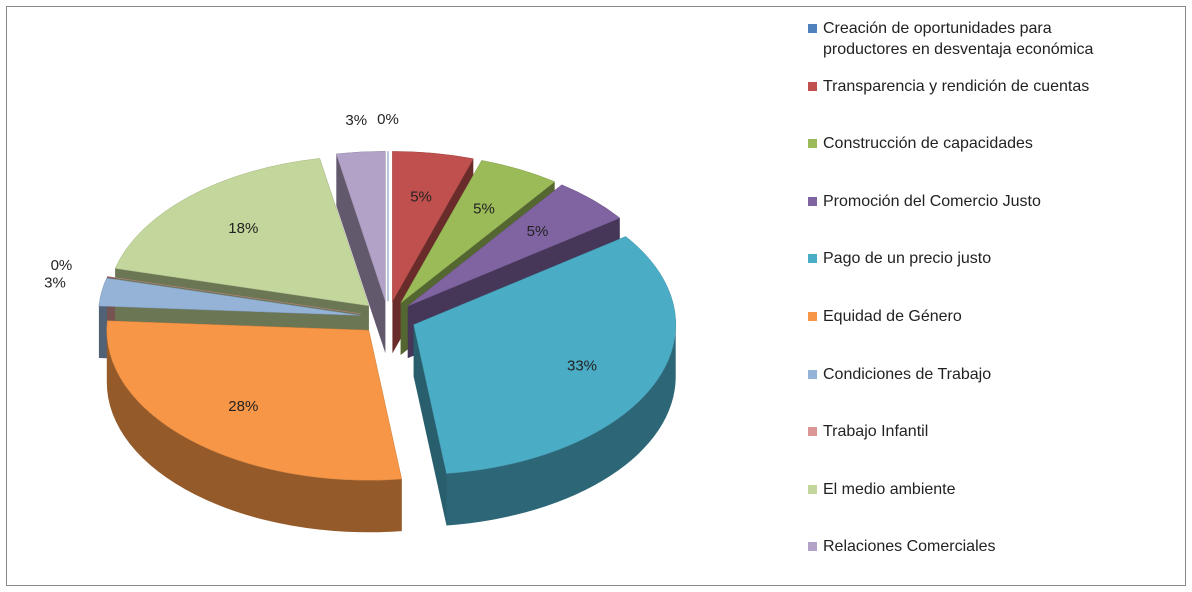 This screenshot has width=1192, height=592. What do you see at coordinates (956, 86) in the screenshot?
I see `legend-label: Transparencia y rendición de cuentas` at bounding box center [956, 86].